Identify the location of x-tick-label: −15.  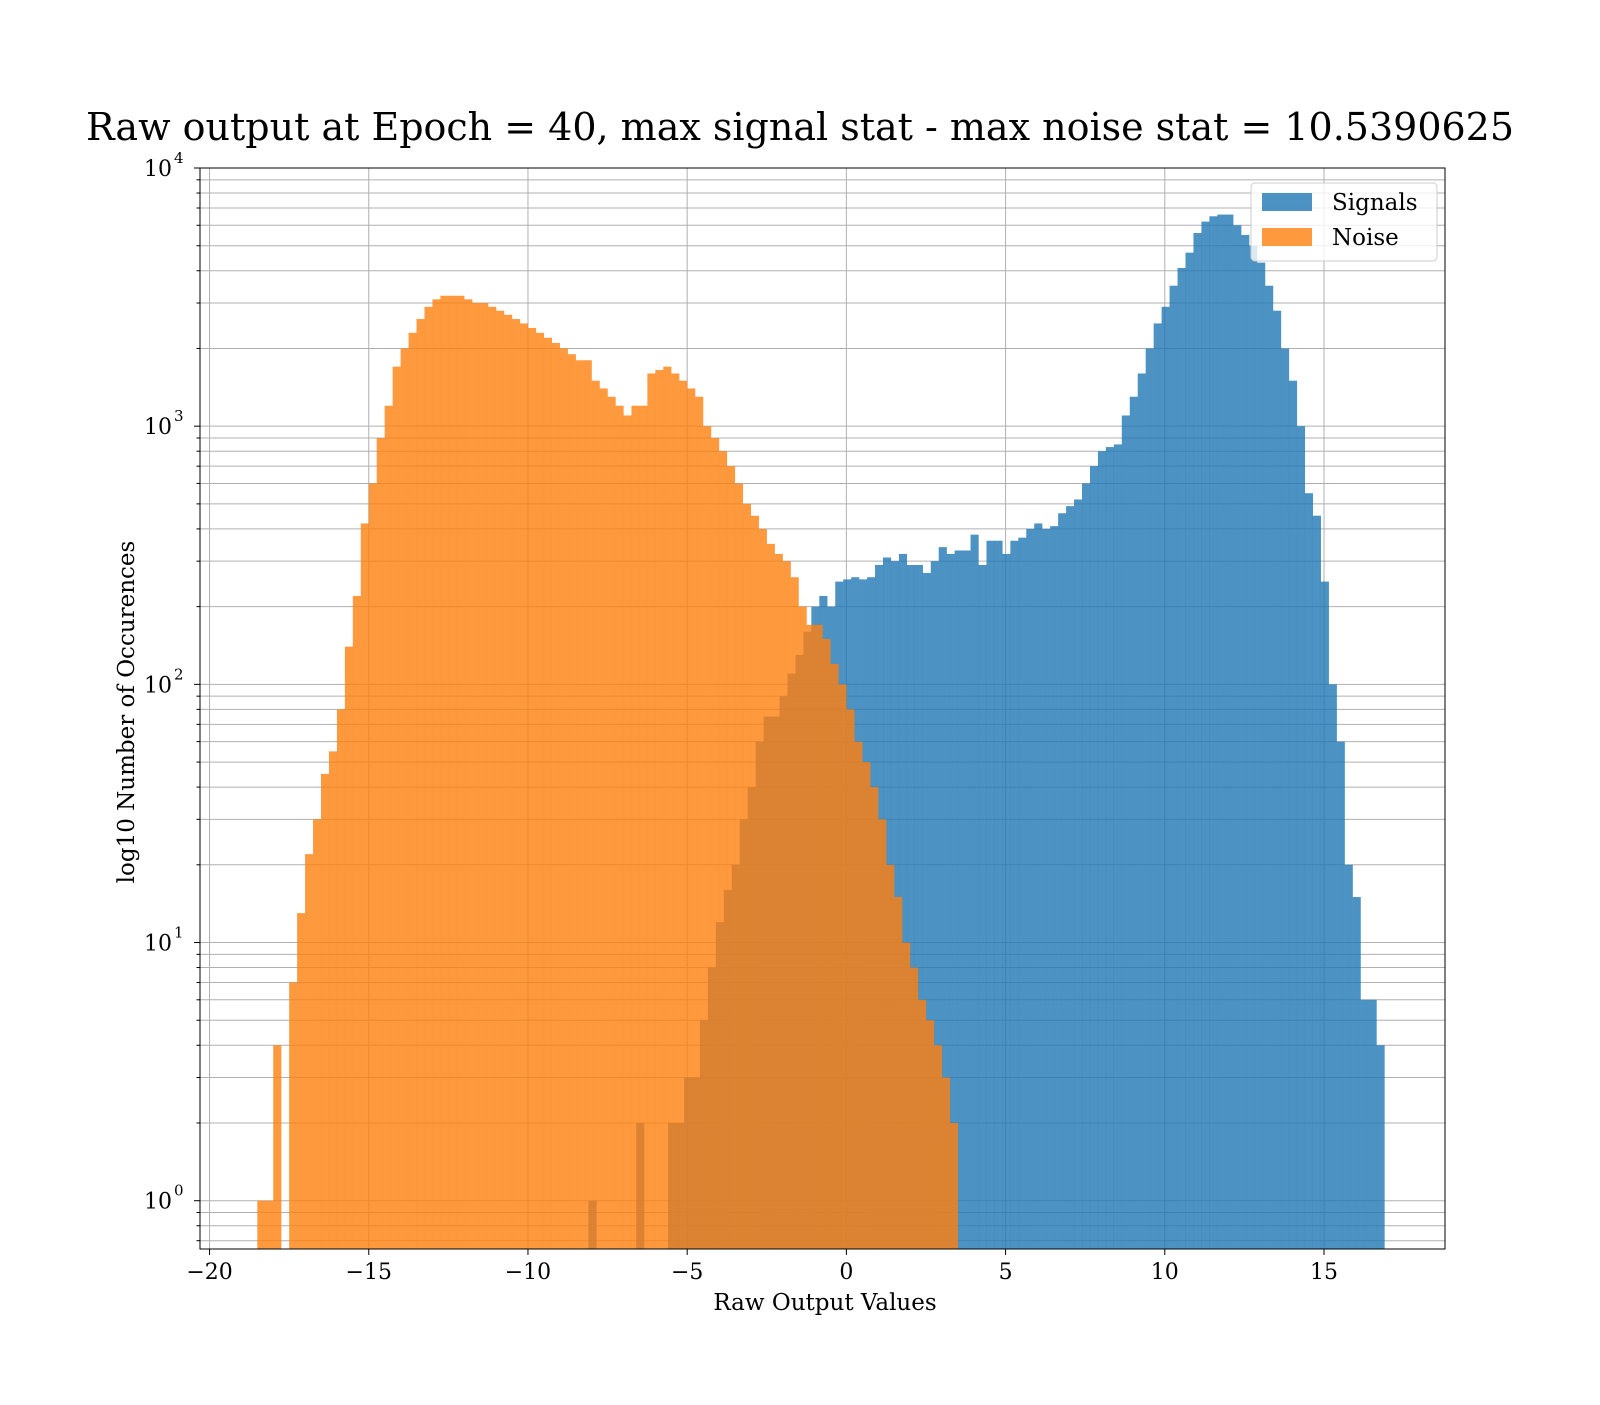
(369, 1272).